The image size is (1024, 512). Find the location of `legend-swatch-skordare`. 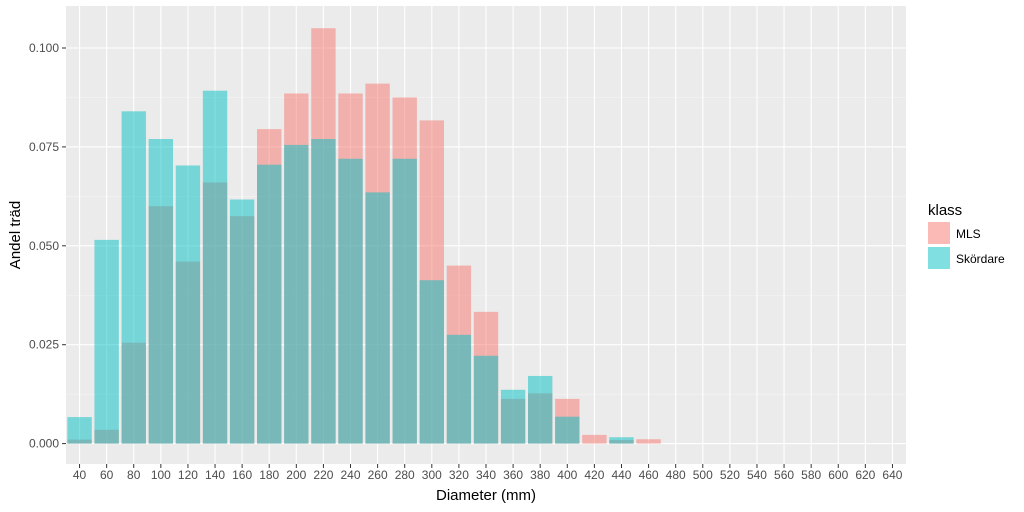

legend-swatch-skordare is located at coordinates (939, 258).